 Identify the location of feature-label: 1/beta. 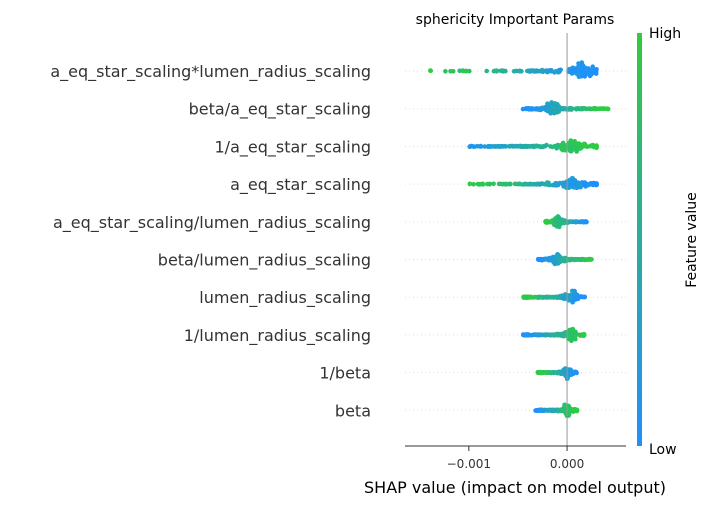
(345, 373).